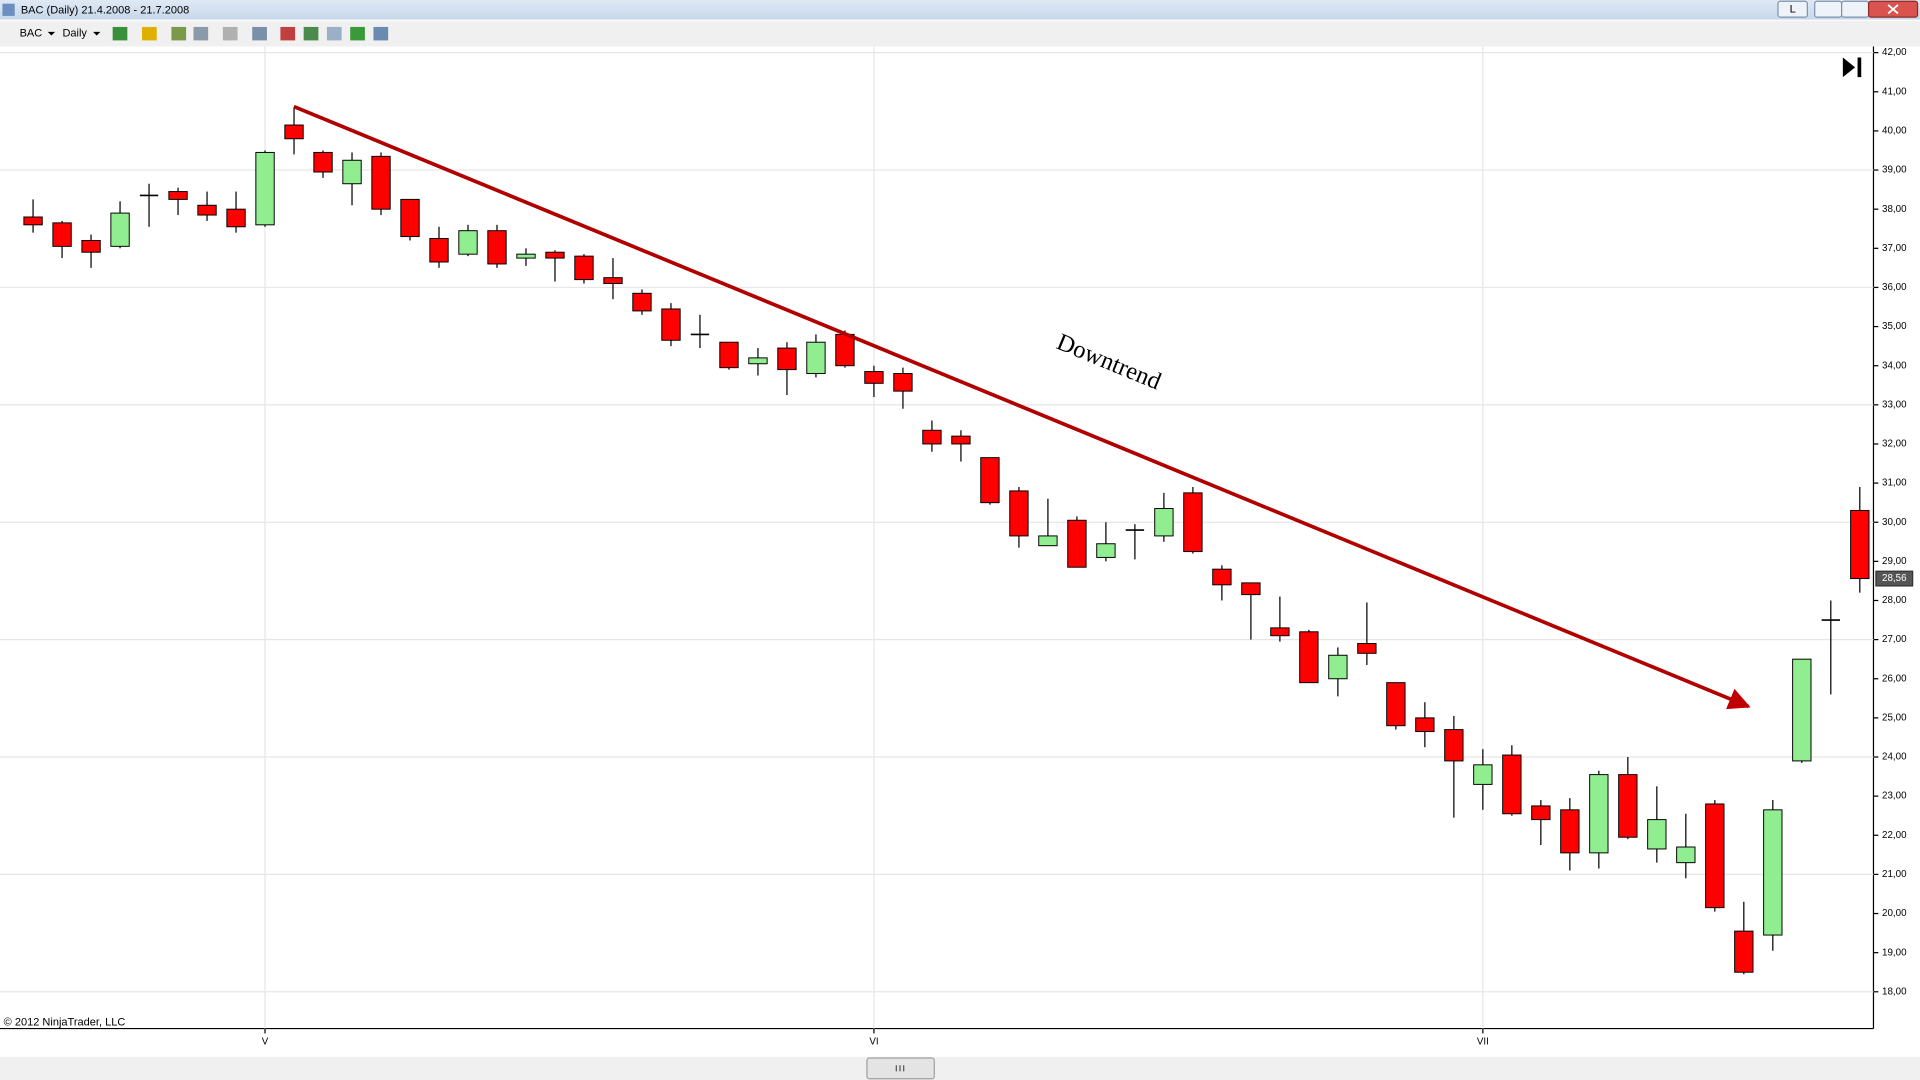  What do you see at coordinates (1894, 796) in the screenshot?
I see `y-tick-label: 23,00` at bounding box center [1894, 796].